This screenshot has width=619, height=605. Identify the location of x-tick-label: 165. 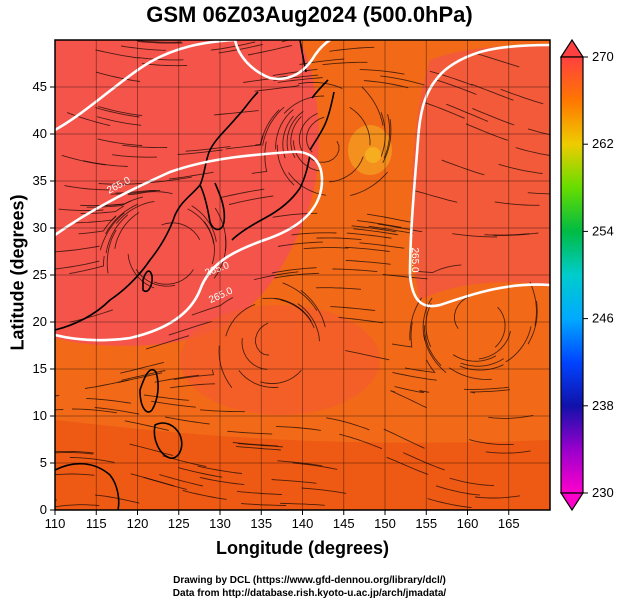
(509, 523).